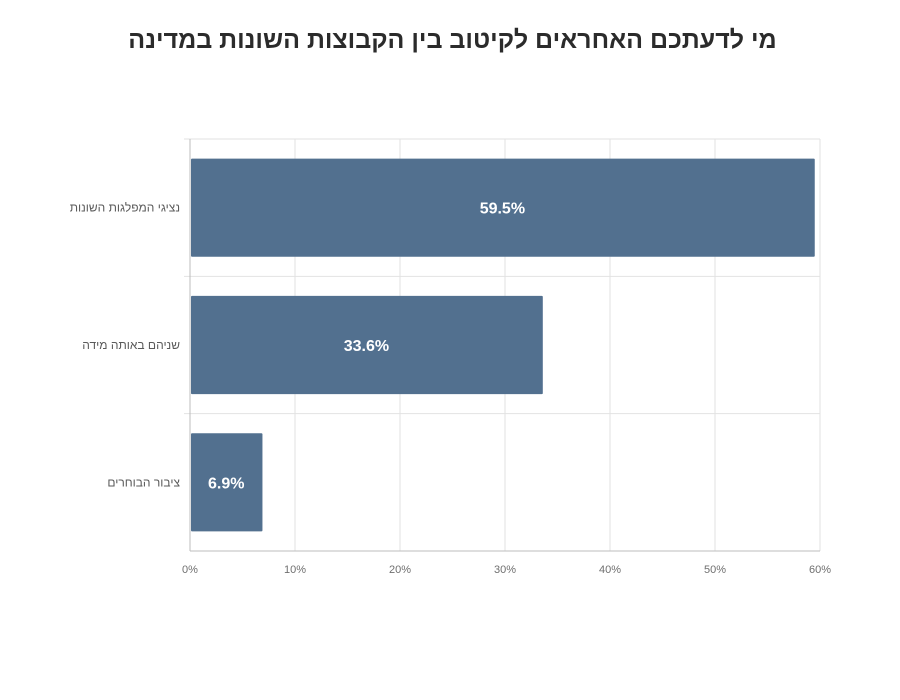 This screenshot has height=700, width=900. I want to click on x-tick-label: 60%, so click(820, 570).